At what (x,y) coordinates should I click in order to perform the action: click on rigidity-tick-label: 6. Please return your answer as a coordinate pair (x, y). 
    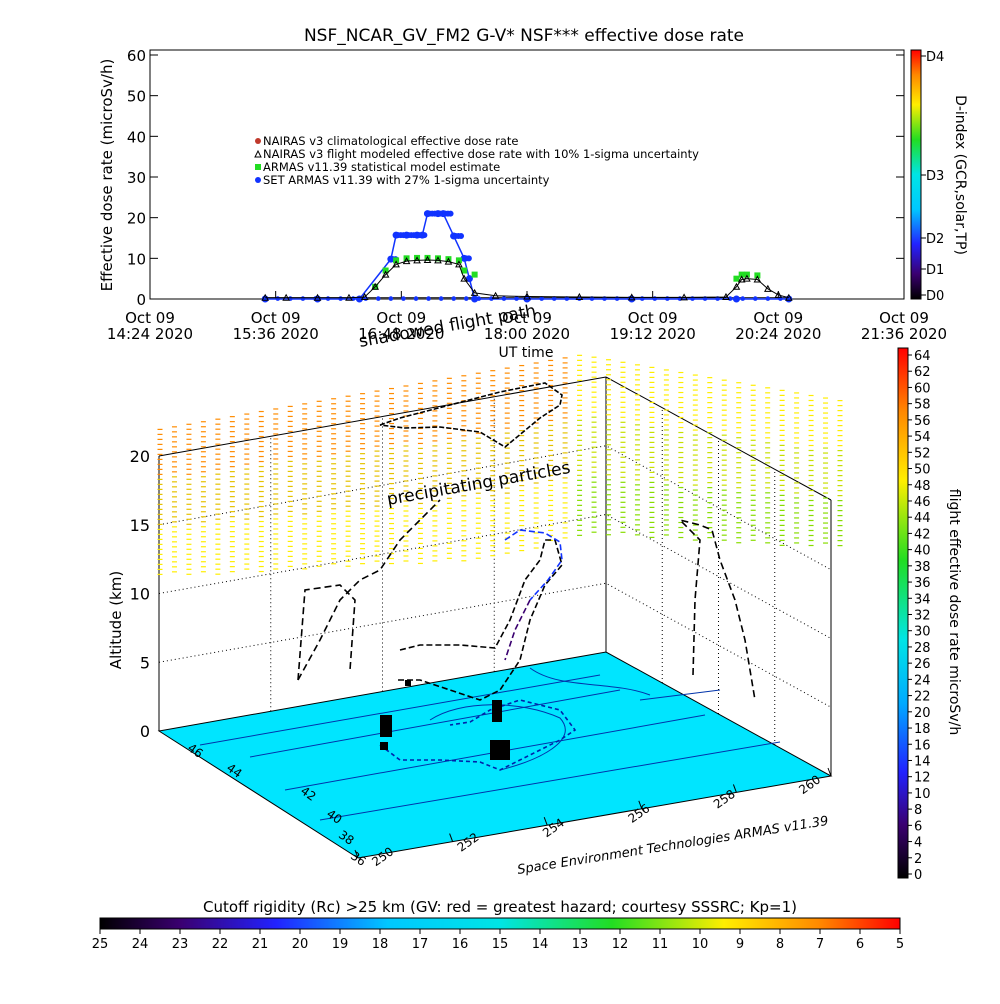
    Looking at the image, I should click on (860, 944).